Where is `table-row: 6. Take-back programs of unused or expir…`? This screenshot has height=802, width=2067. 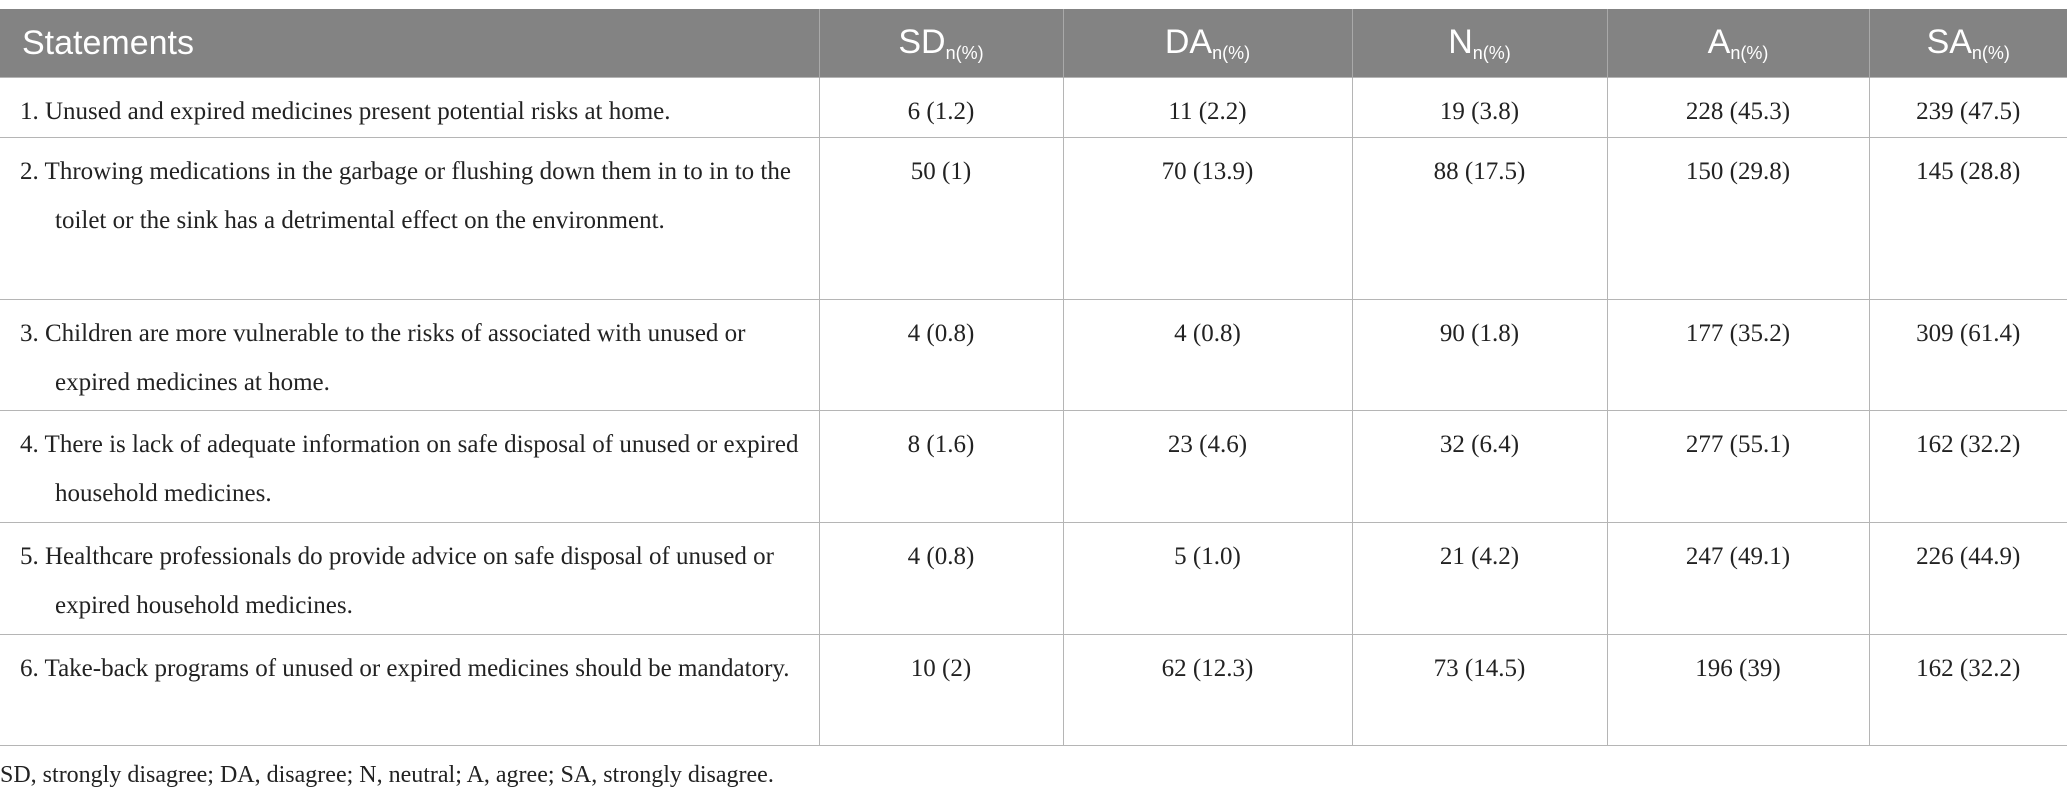
table-row: 6. Take-back programs of unused or expir… is located at coordinates (1033, 690).